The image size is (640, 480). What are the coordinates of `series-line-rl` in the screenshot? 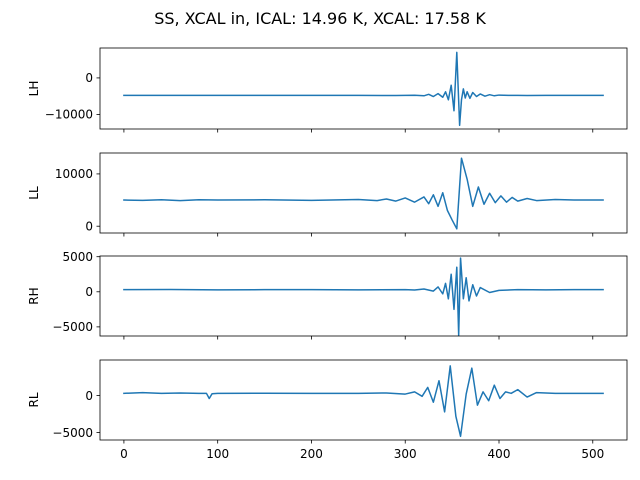 It's located at (363, 401).